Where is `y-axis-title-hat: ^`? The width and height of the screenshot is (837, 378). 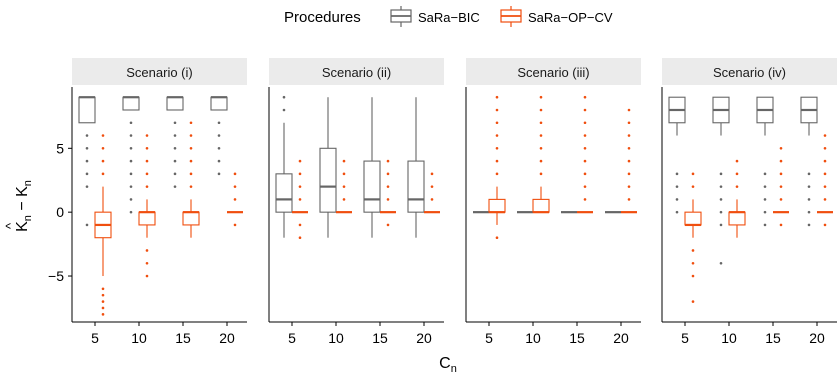
y-axis-title-hat: ^ is located at coordinates (10, 225).